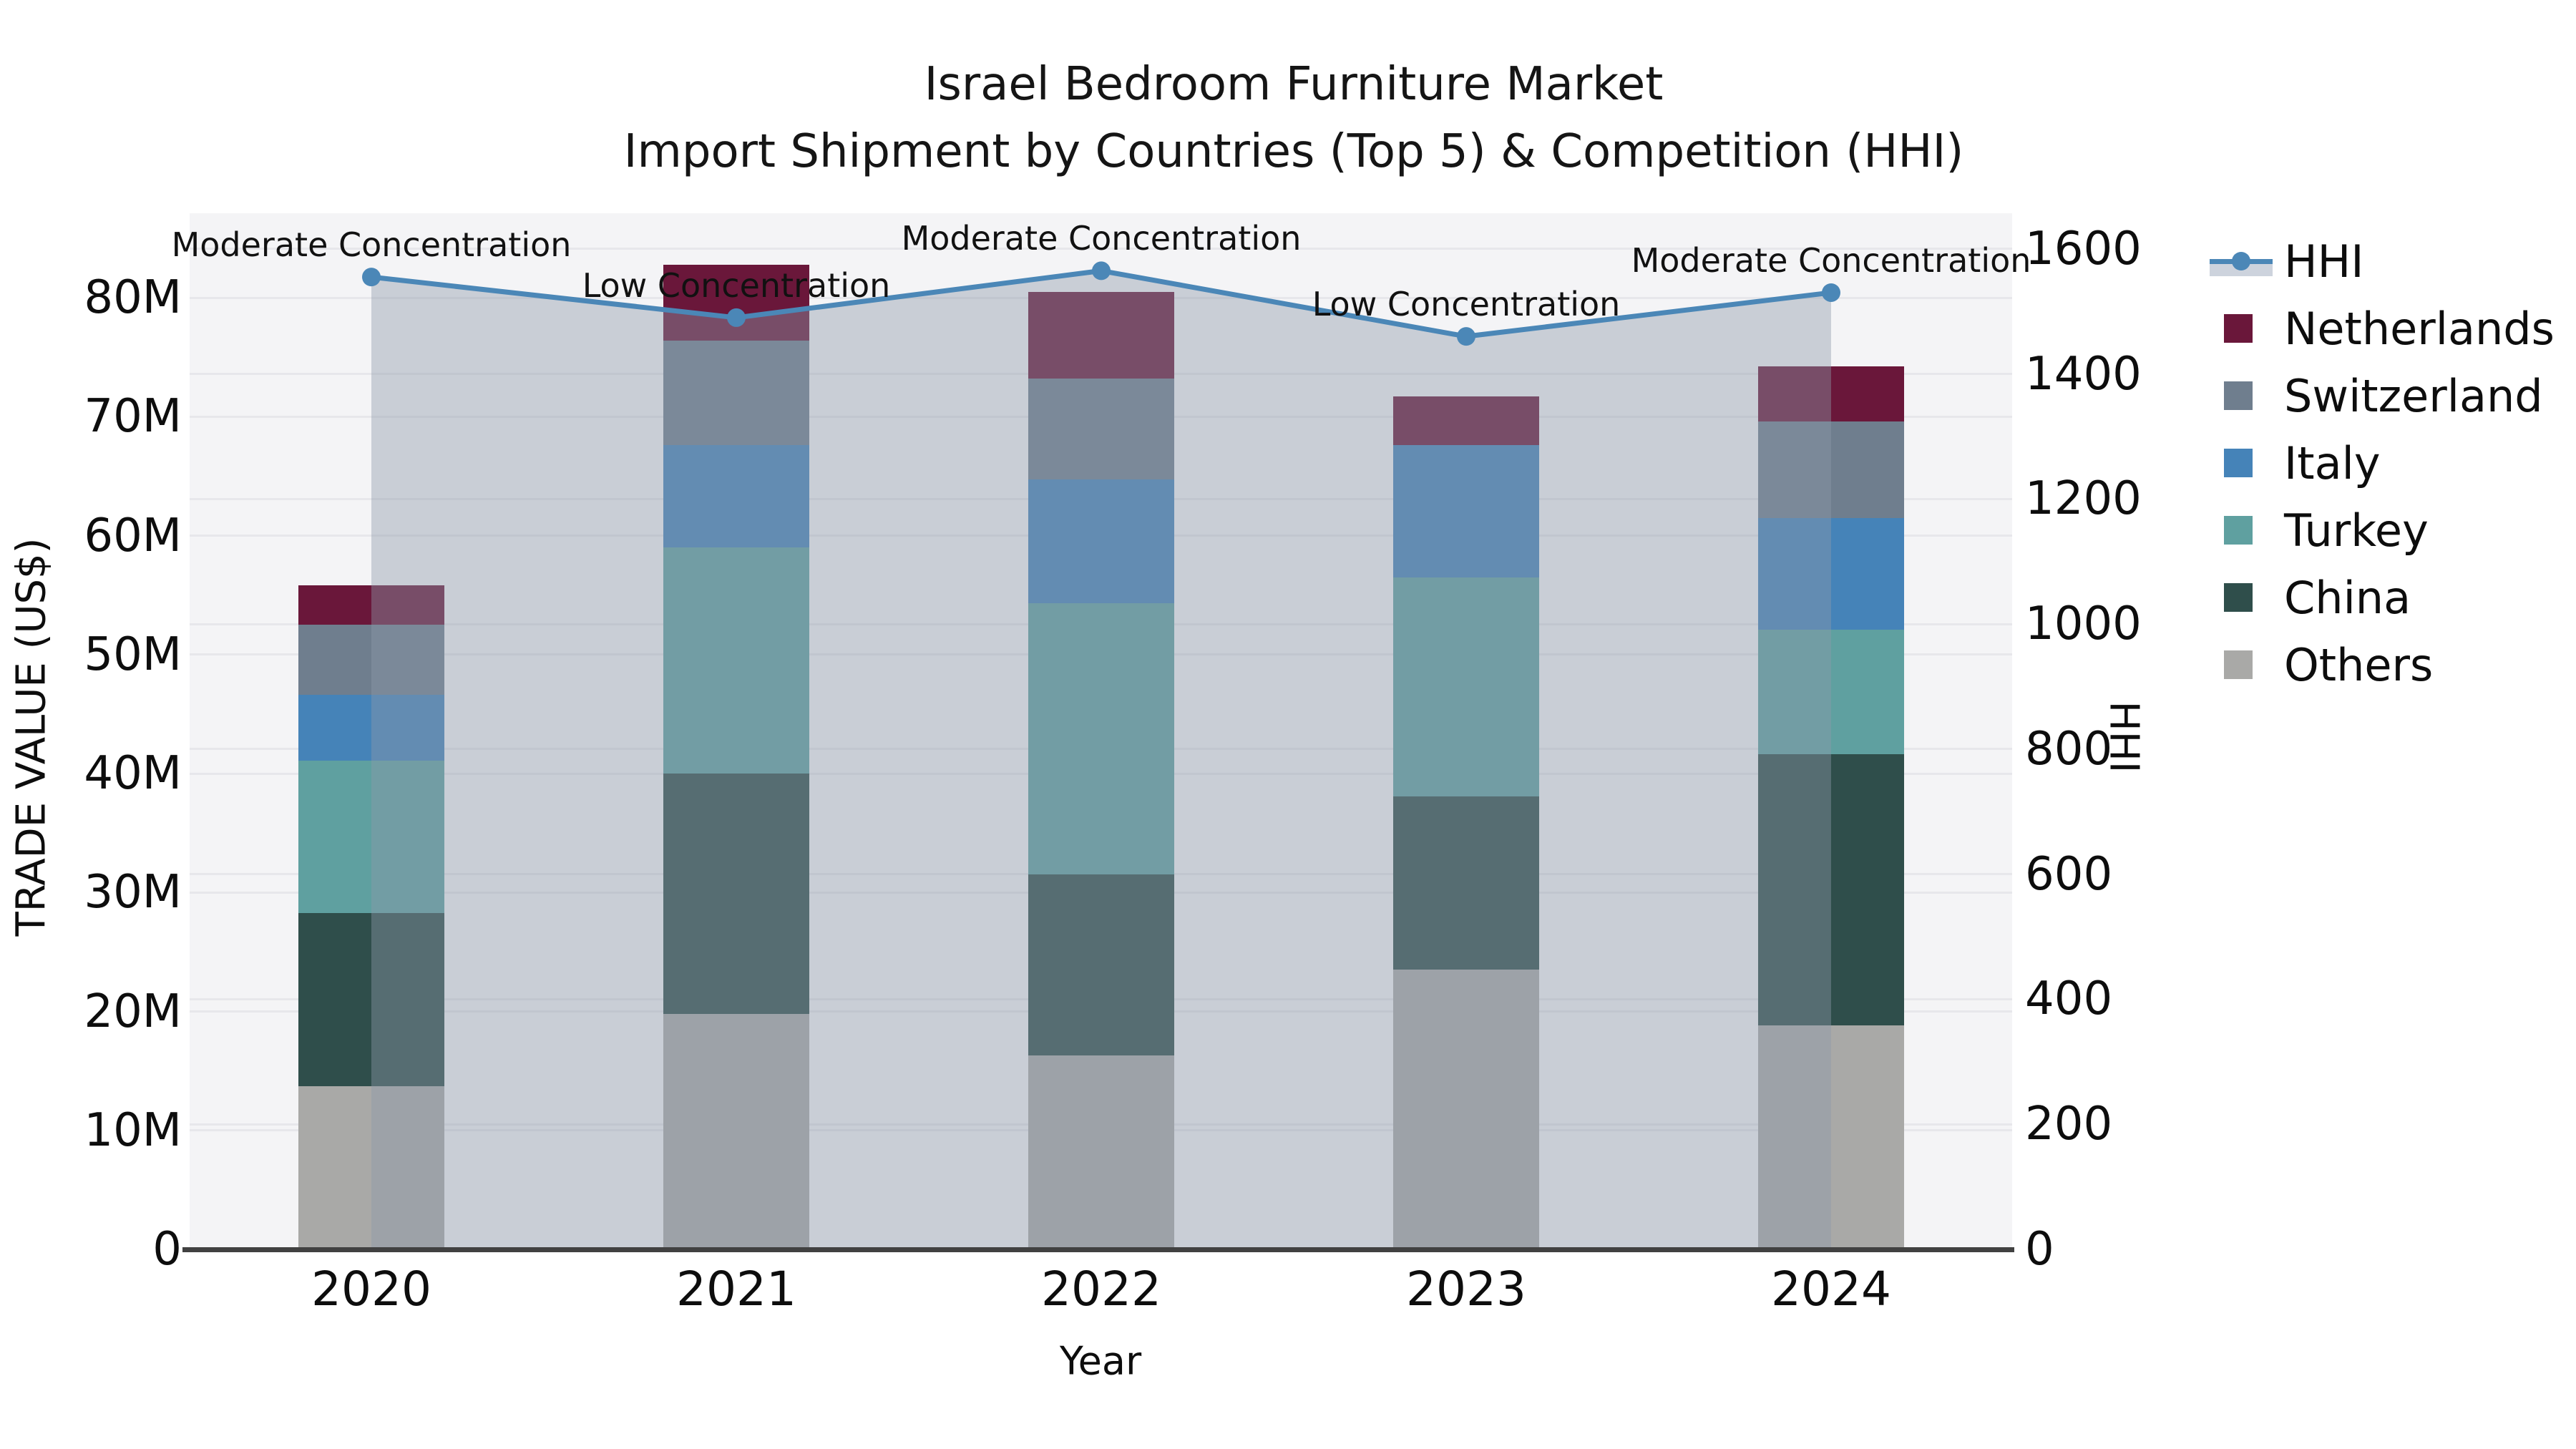 The width and height of the screenshot is (2576, 1449). I want to click on y-left-tick-label: 40M, so click(133, 774).